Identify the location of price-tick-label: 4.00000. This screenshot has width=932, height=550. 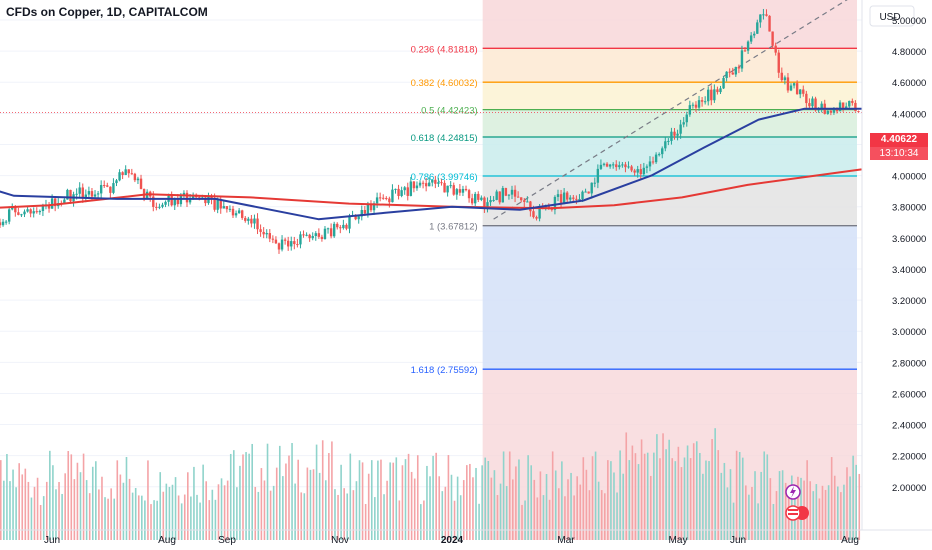
(909, 177).